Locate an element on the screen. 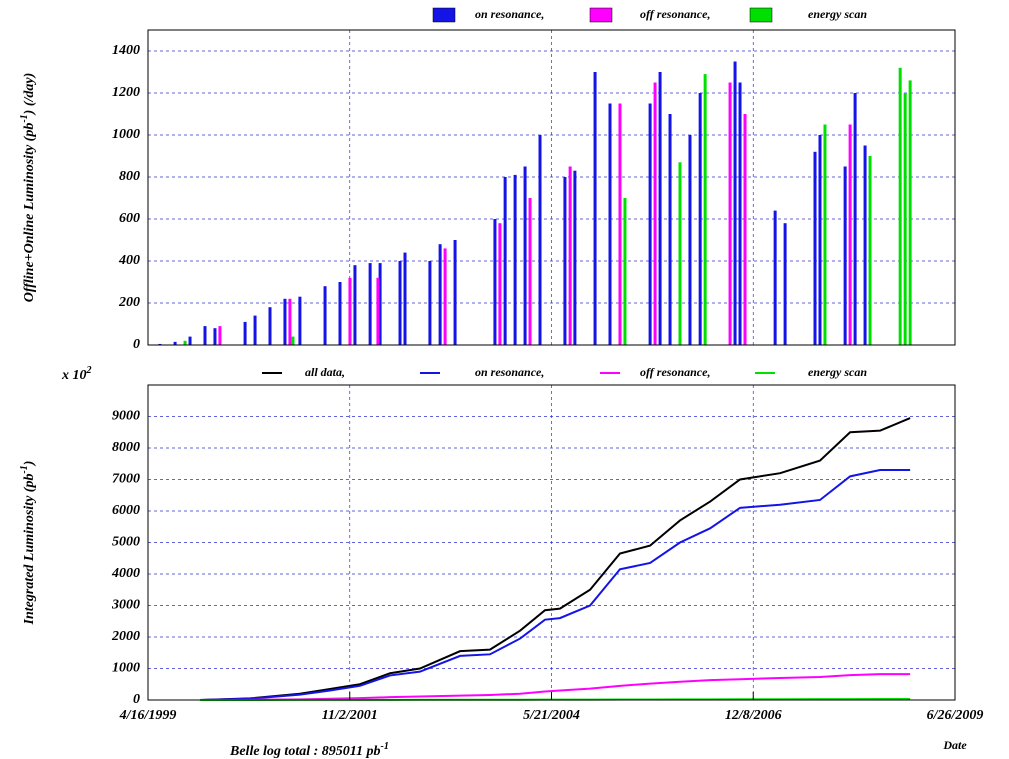 The width and height of the screenshot is (1009, 759). x-tick-label: 11/2/2001 is located at coordinates (350, 715).